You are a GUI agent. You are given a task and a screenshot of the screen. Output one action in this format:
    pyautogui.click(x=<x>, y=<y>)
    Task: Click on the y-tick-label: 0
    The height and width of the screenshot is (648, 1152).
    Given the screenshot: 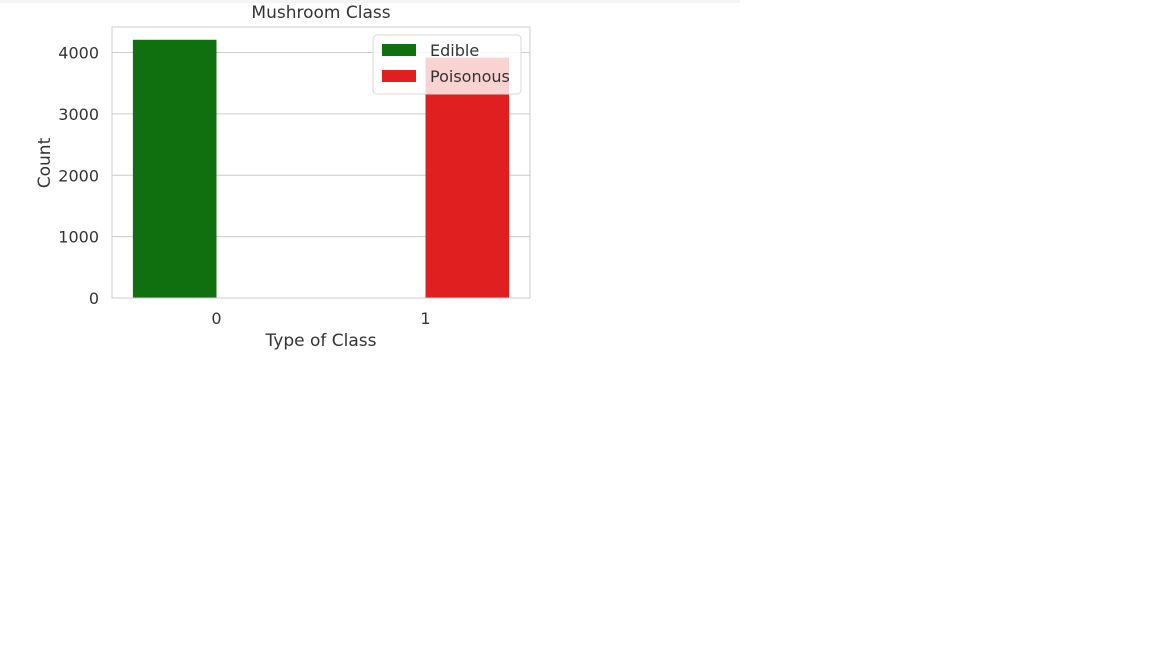 What is the action you would take?
    pyautogui.click(x=94, y=298)
    